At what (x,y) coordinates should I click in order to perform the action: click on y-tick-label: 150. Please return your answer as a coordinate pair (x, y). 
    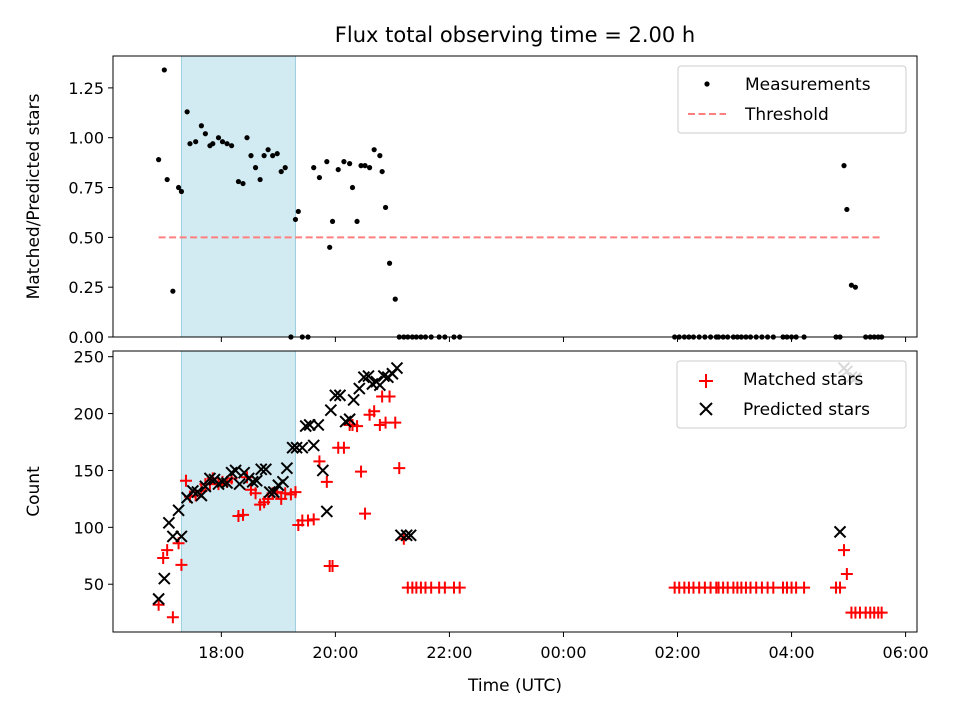
    Looking at the image, I should click on (88, 470).